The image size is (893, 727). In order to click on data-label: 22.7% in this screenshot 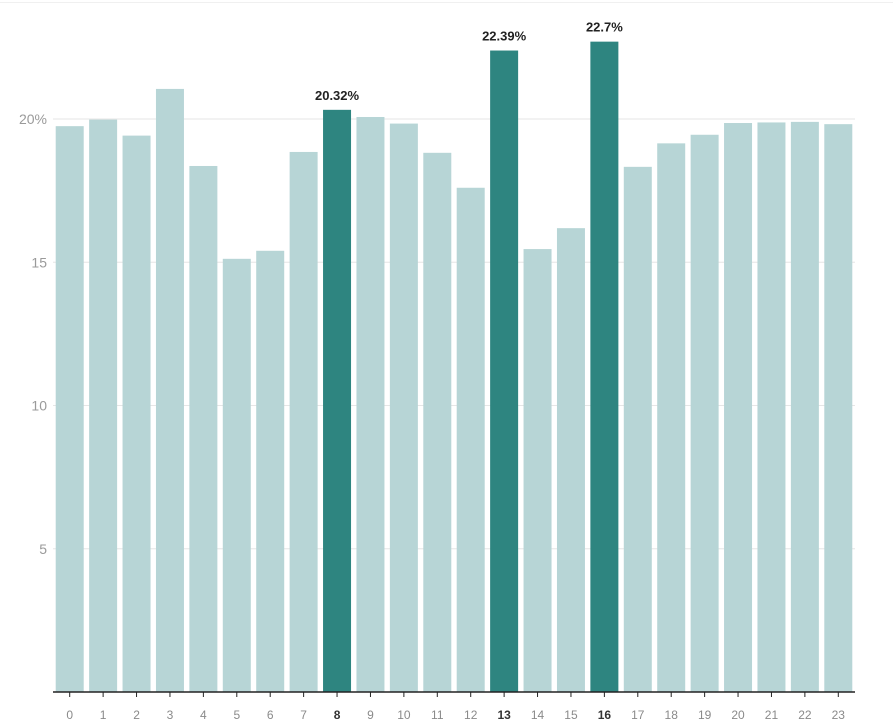, I will do `click(604, 27)`.